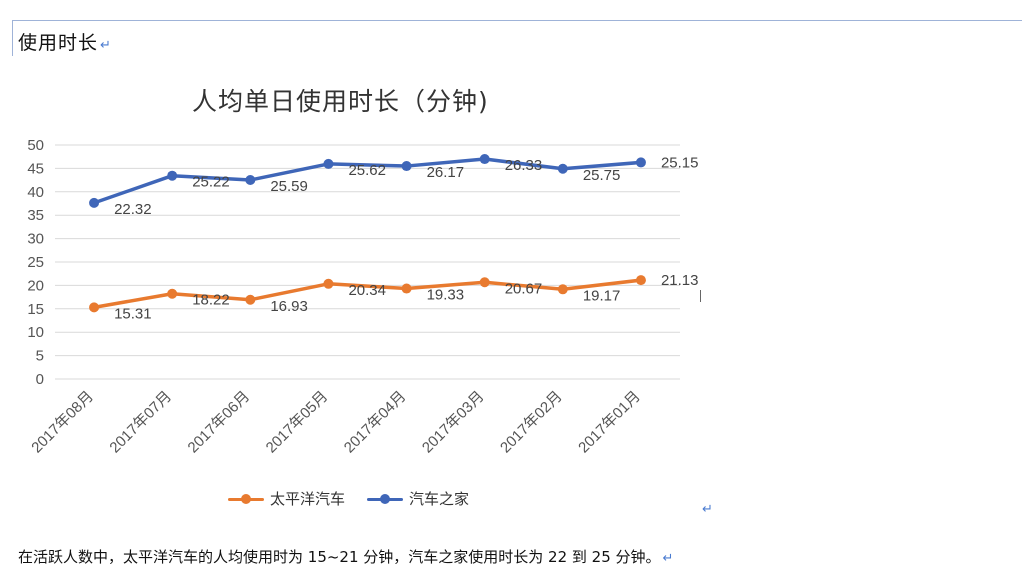  Describe the element at coordinates (367, 170) in the screenshot. I see `data-label-series-2: 25.62` at that location.